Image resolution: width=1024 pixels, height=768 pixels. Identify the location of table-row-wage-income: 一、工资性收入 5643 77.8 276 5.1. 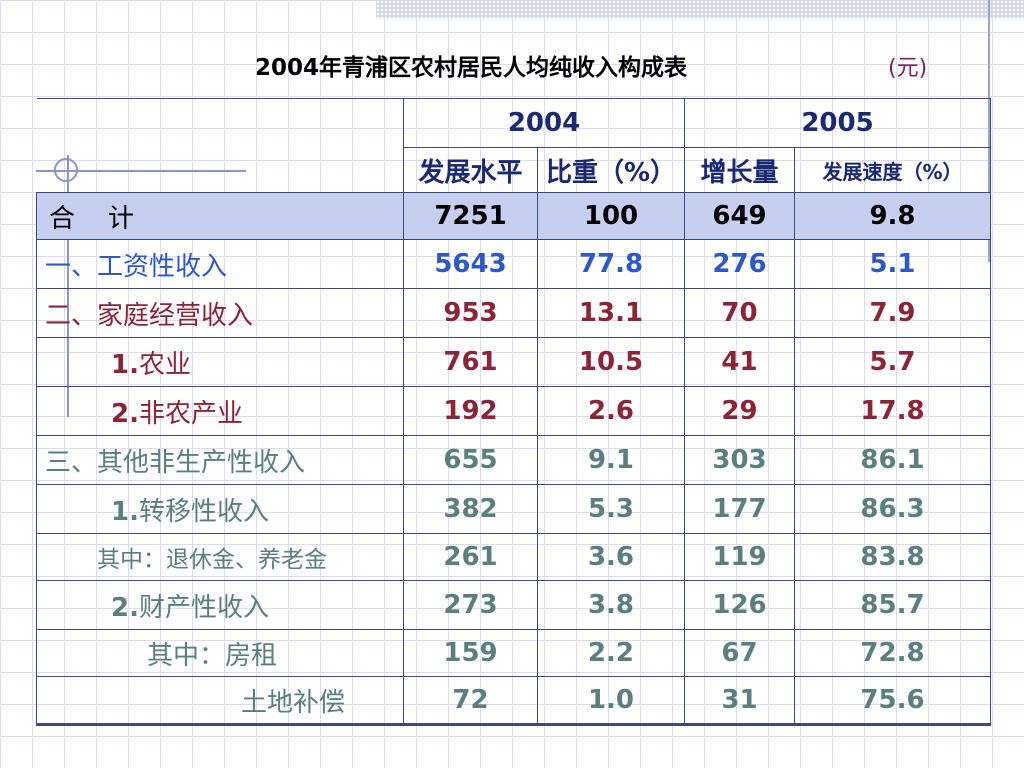
(513, 264).